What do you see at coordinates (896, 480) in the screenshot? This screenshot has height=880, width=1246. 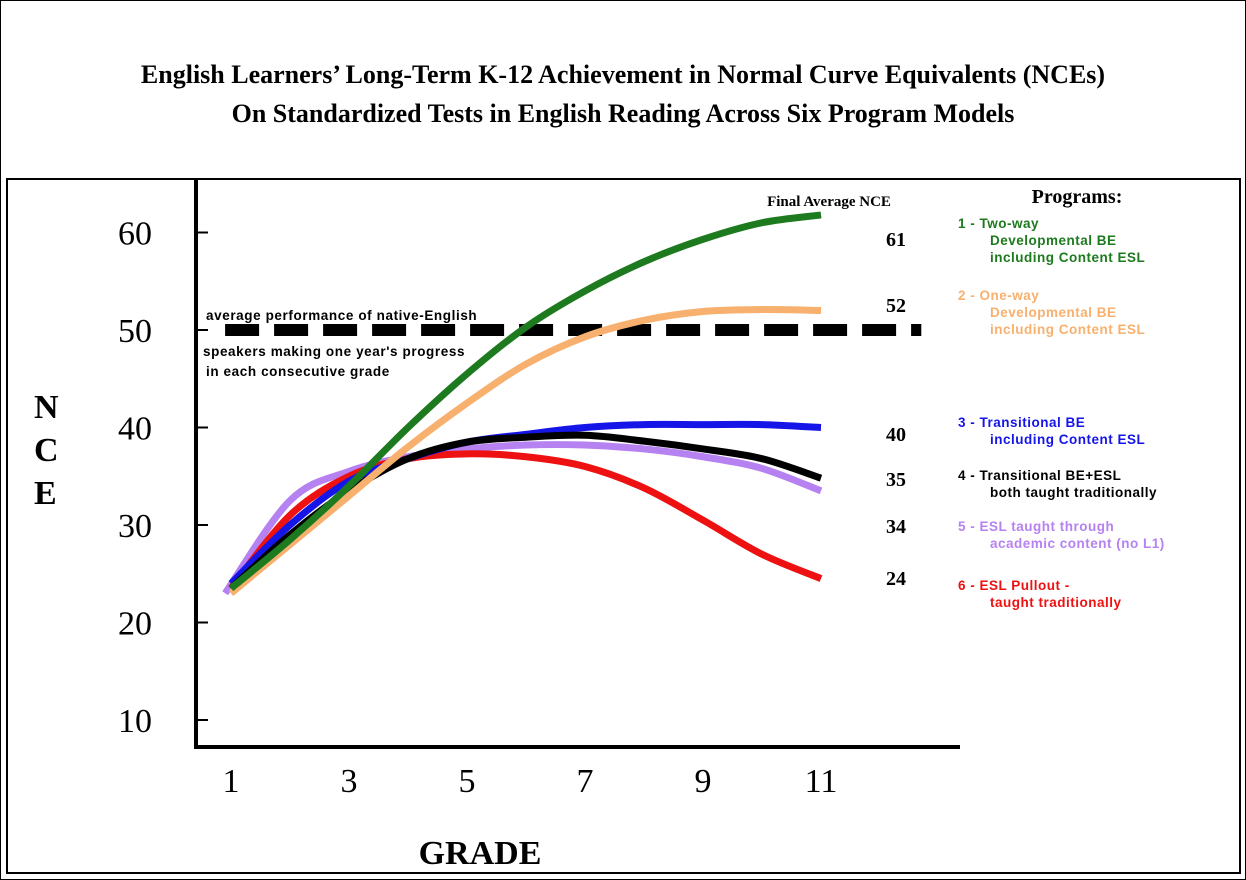 I see `final-nce-label: 35` at bounding box center [896, 480].